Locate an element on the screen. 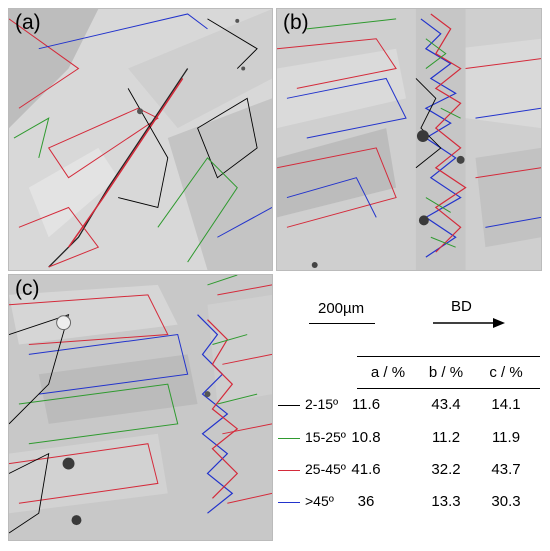  column-header-c: c / % is located at coordinates (506, 372).